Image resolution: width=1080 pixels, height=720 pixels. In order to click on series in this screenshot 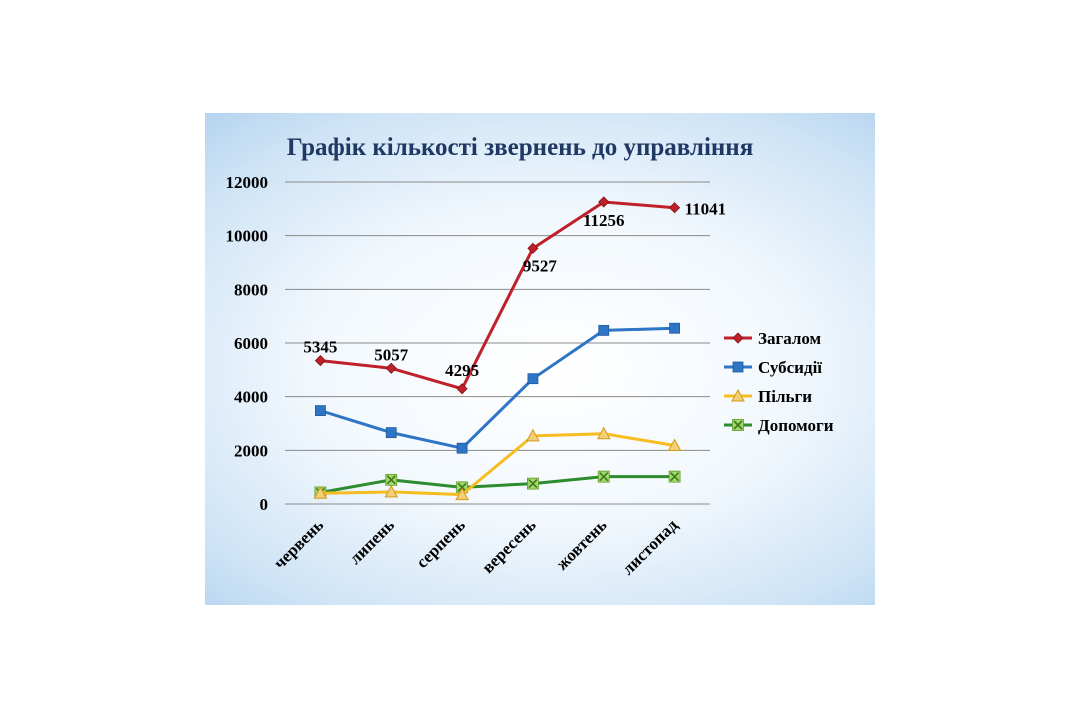, I will do `click(497, 348)`.